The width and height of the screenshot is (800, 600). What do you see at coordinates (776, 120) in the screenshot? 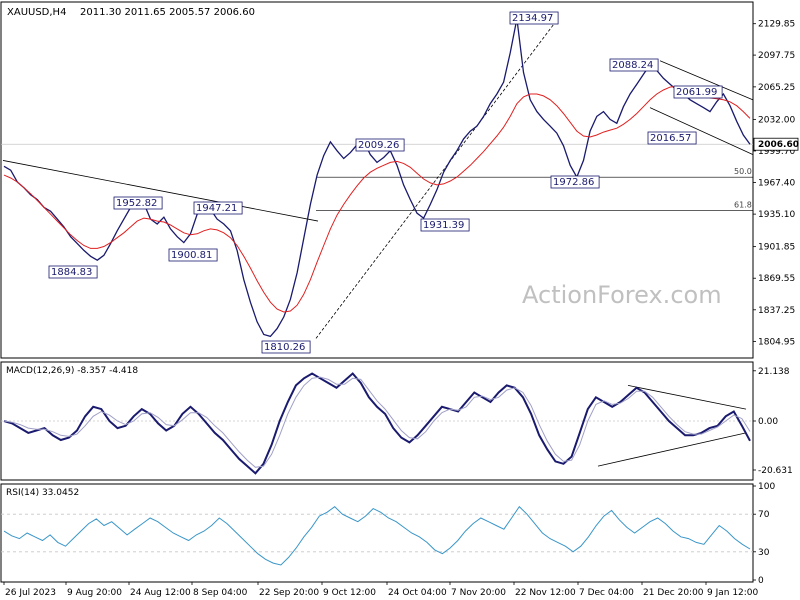
I see `price-ytick-label-3: 2032.00` at bounding box center [776, 120].